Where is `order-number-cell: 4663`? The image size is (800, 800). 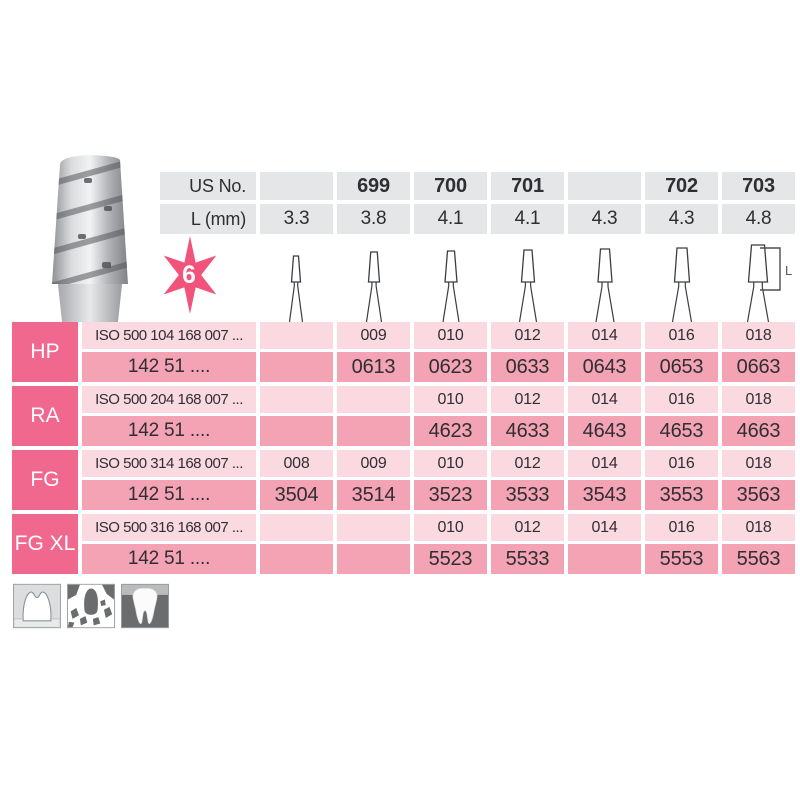 order-number-cell: 4663 is located at coordinates (758, 431).